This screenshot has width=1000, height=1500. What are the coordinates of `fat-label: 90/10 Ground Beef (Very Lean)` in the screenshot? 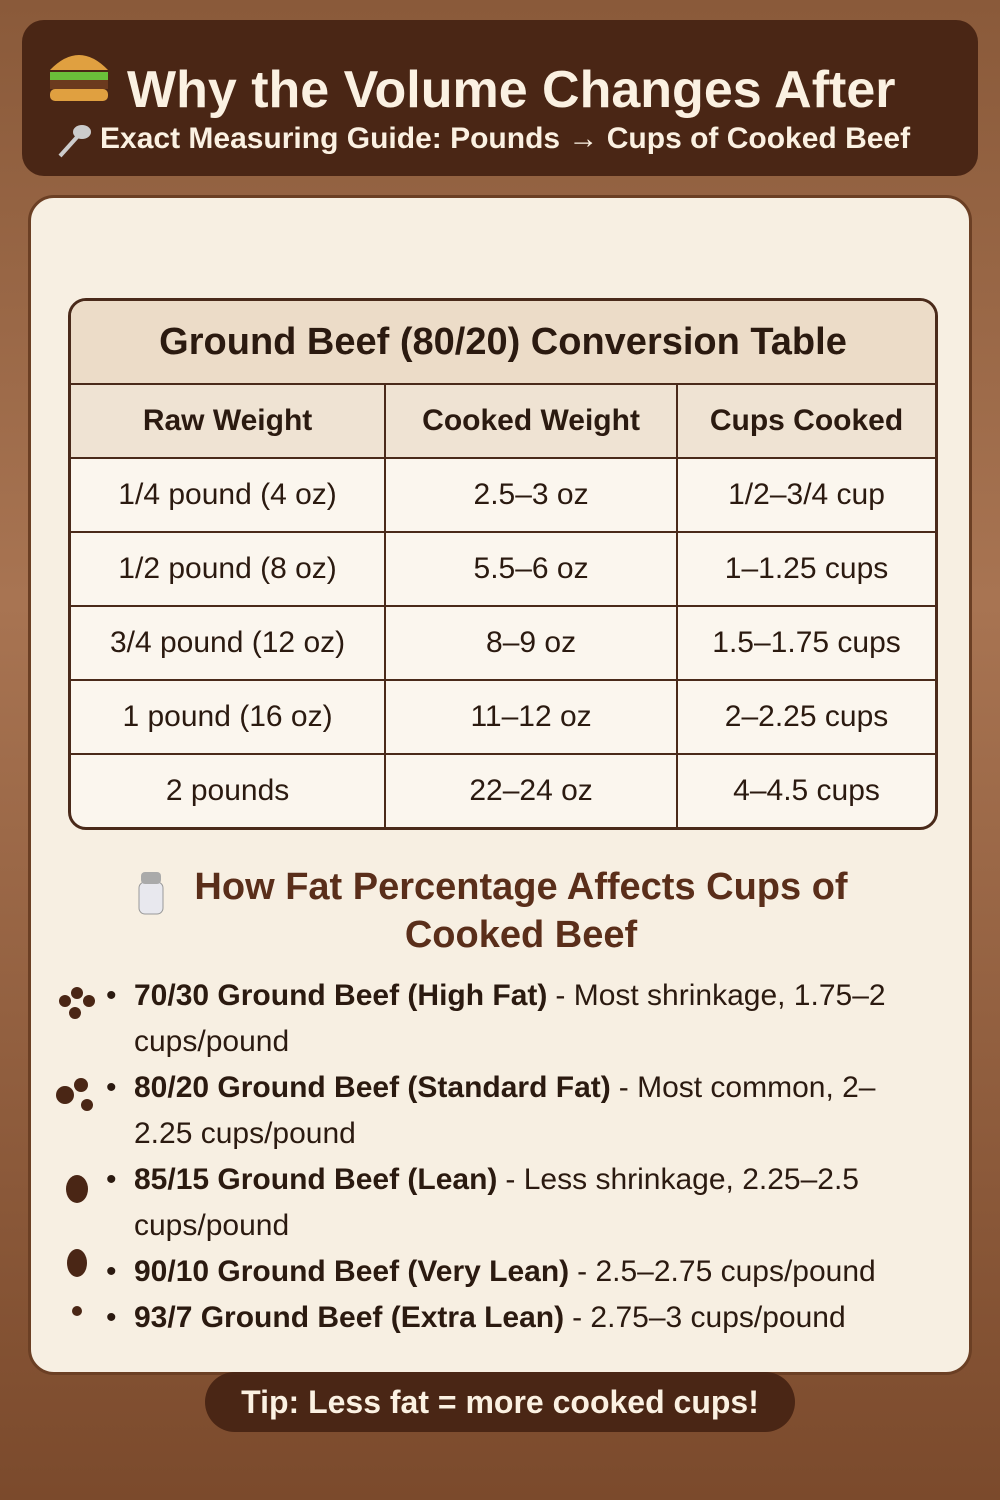 It's located at (352, 1271).